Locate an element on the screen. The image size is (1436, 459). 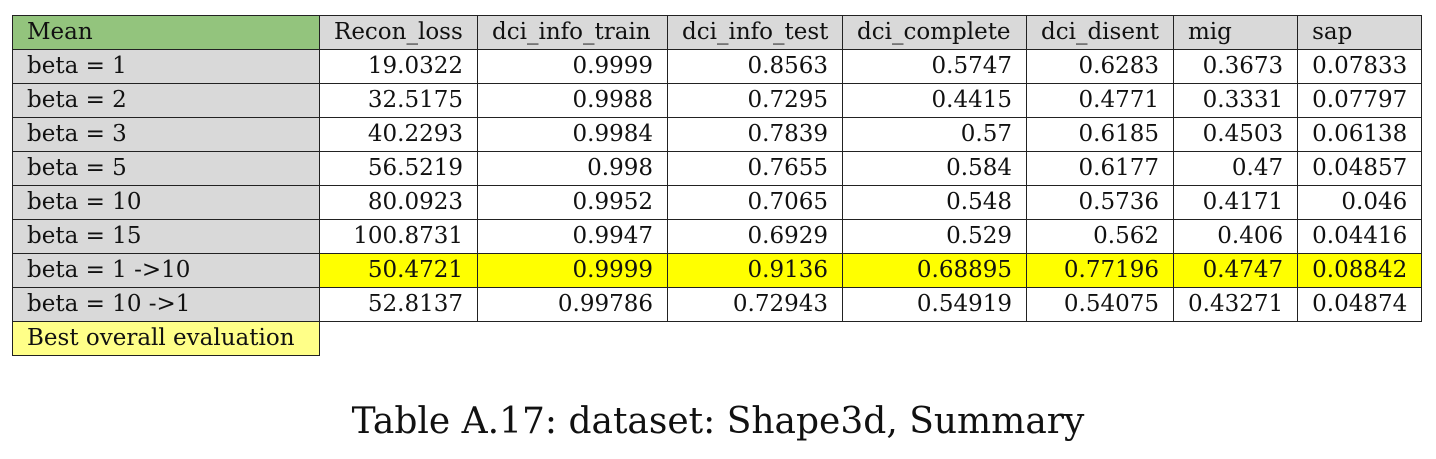
table-cell: 0.4171 is located at coordinates (1235, 202).